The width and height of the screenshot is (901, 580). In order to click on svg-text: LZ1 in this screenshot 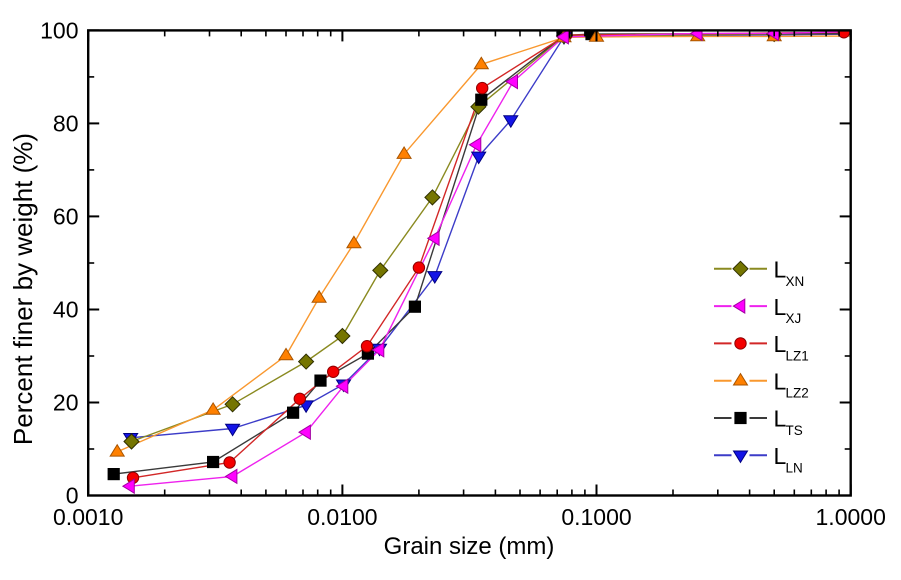, I will do `click(797, 355)`.